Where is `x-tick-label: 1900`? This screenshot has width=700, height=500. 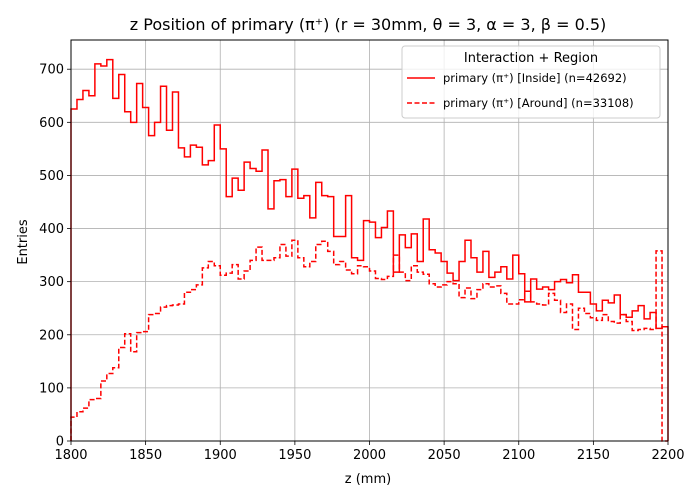 x-tick-label: 1900 is located at coordinates (220, 455).